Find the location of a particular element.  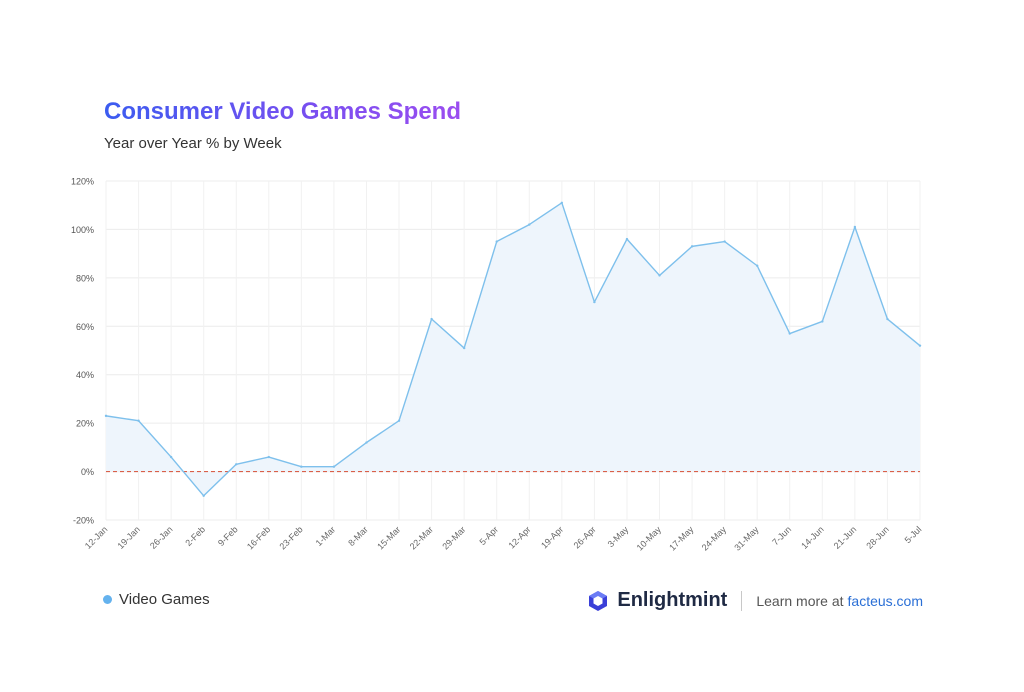

x-tick-label: 23-Feb is located at coordinates (291, 537).